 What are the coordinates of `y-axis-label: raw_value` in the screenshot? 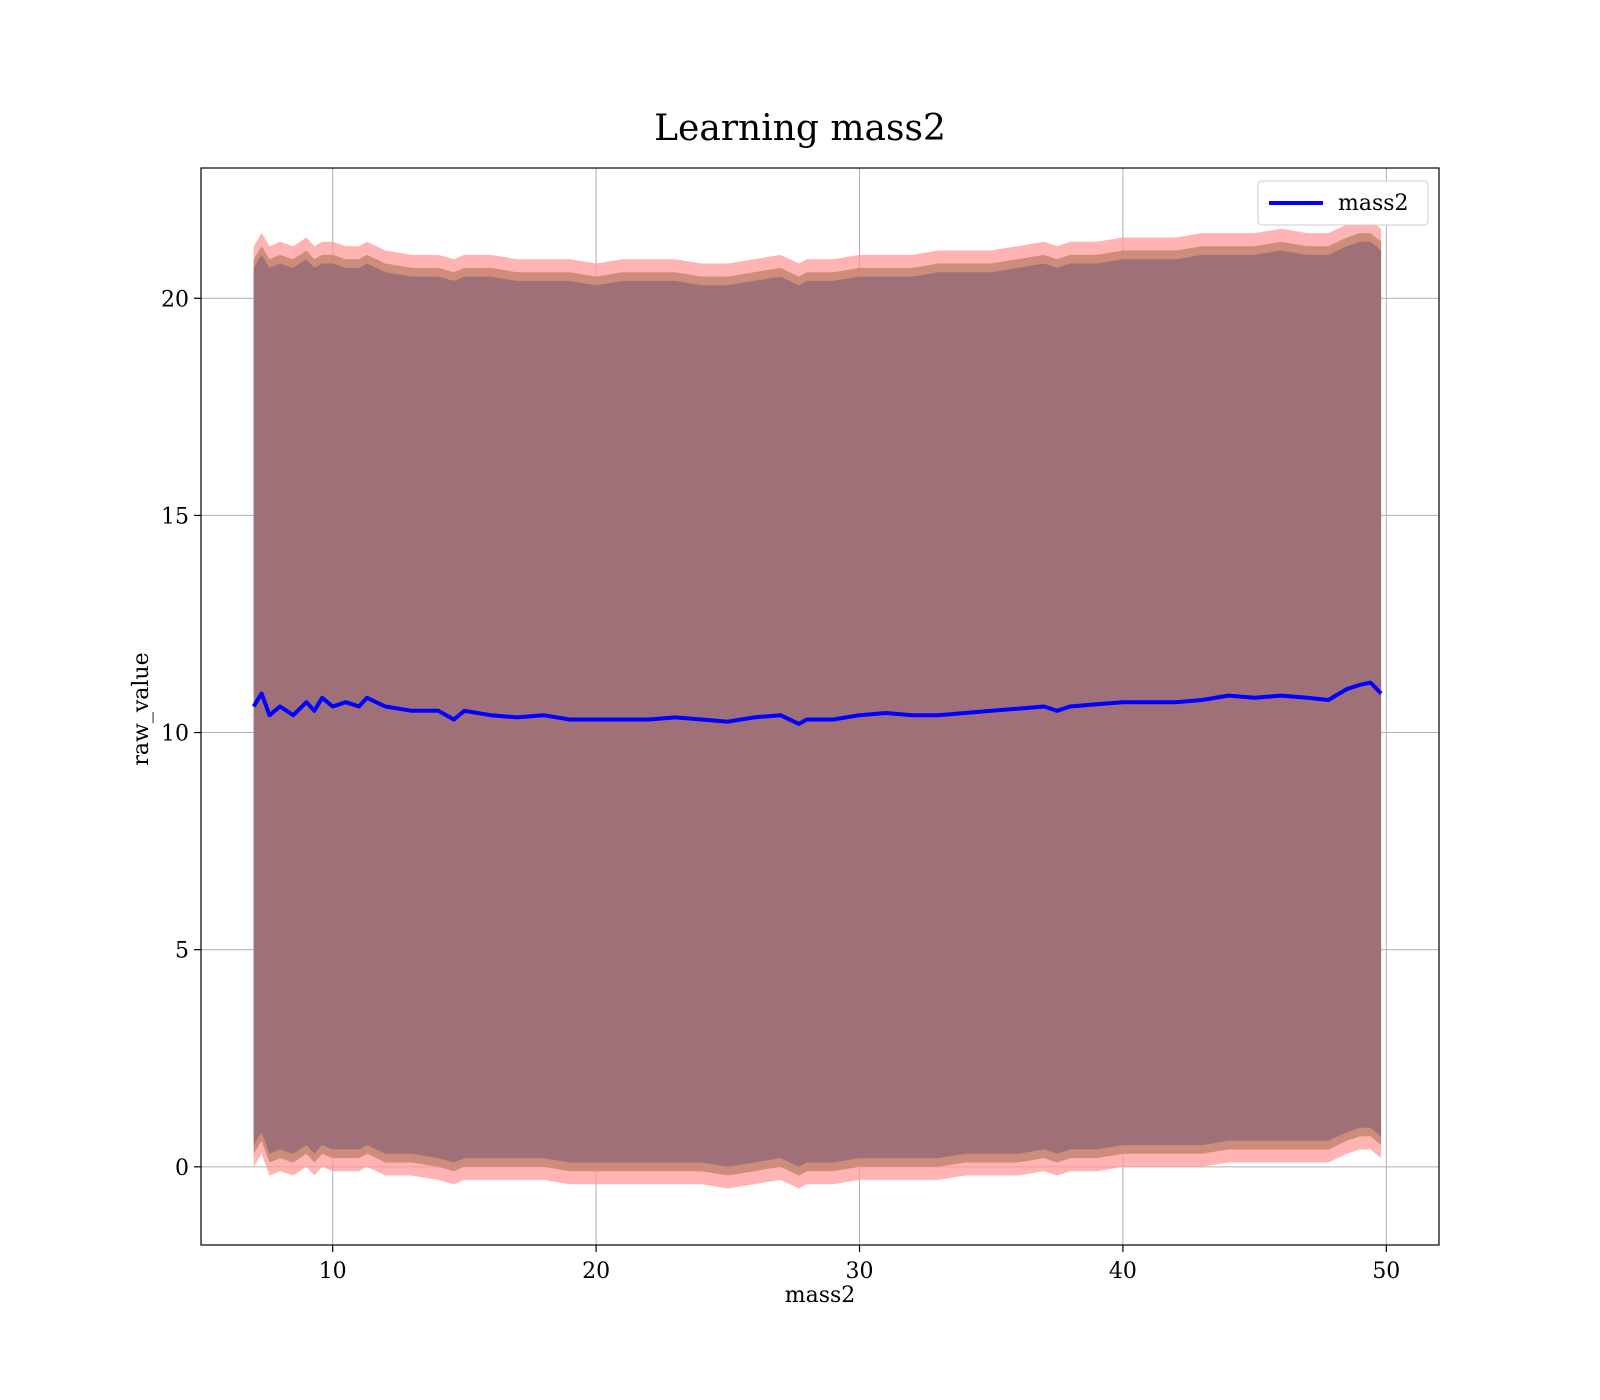 It's located at (141, 708).